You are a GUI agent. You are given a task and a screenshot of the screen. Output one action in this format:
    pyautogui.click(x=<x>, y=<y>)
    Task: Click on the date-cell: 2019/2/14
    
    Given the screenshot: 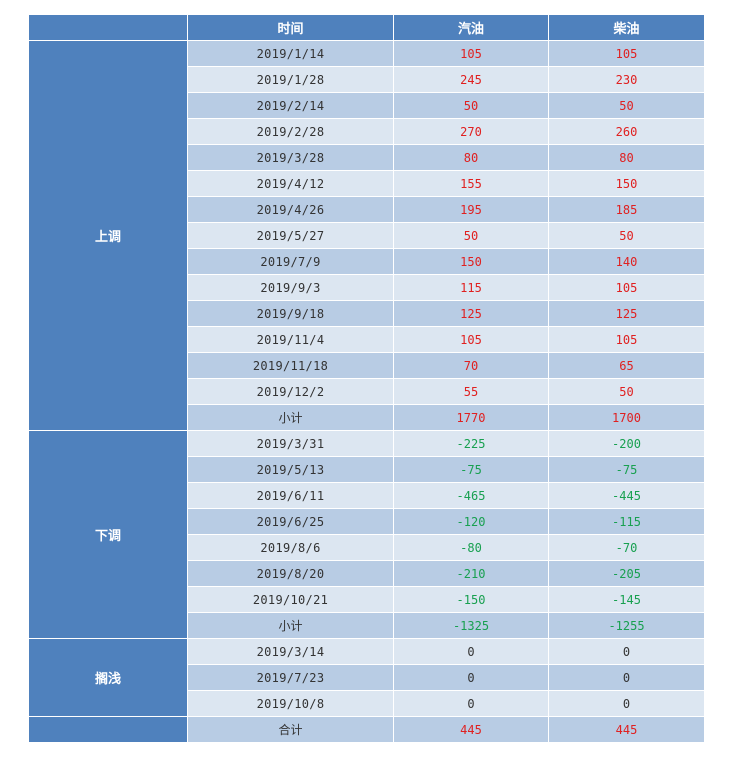 What is the action you would take?
    pyautogui.click(x=290, y=105)
    